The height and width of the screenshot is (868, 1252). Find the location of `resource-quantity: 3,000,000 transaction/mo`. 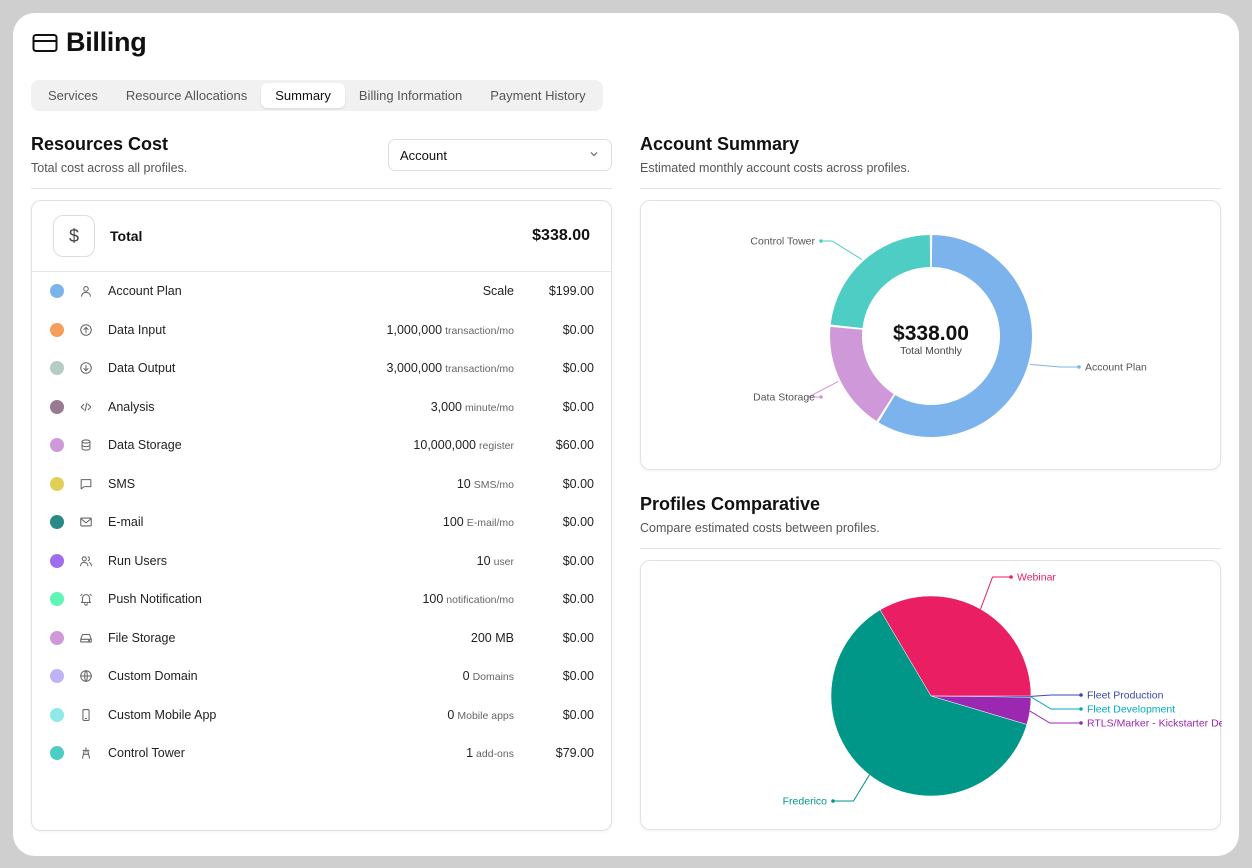

resource-quantity: 3,000,000 transaction/mo is located at coordinates (450, 368).